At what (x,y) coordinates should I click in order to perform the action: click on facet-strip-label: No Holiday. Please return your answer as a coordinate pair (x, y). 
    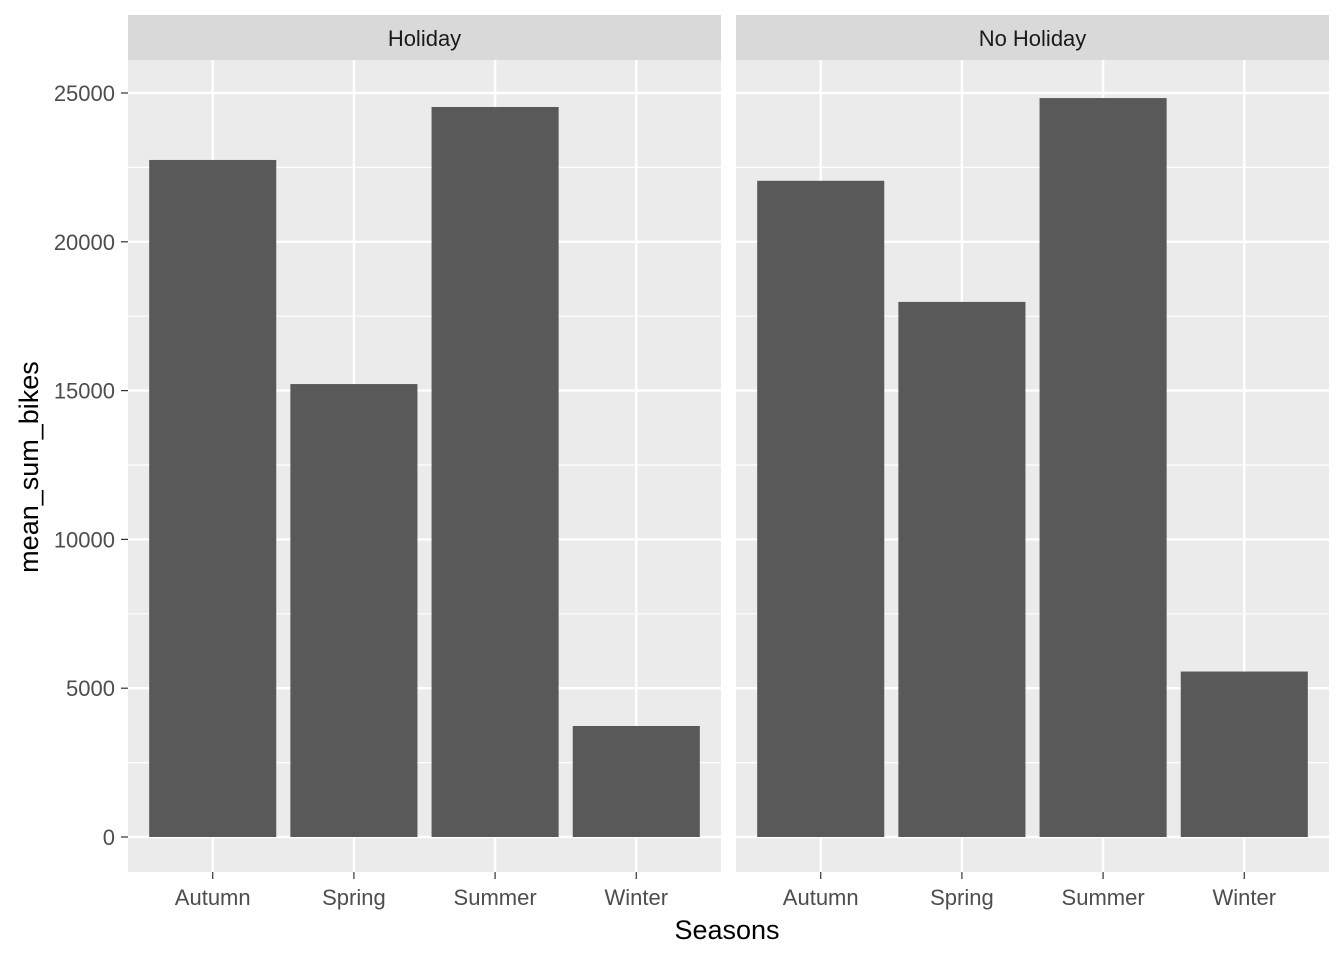
    Looking at the image, I should click on (1033, 38).